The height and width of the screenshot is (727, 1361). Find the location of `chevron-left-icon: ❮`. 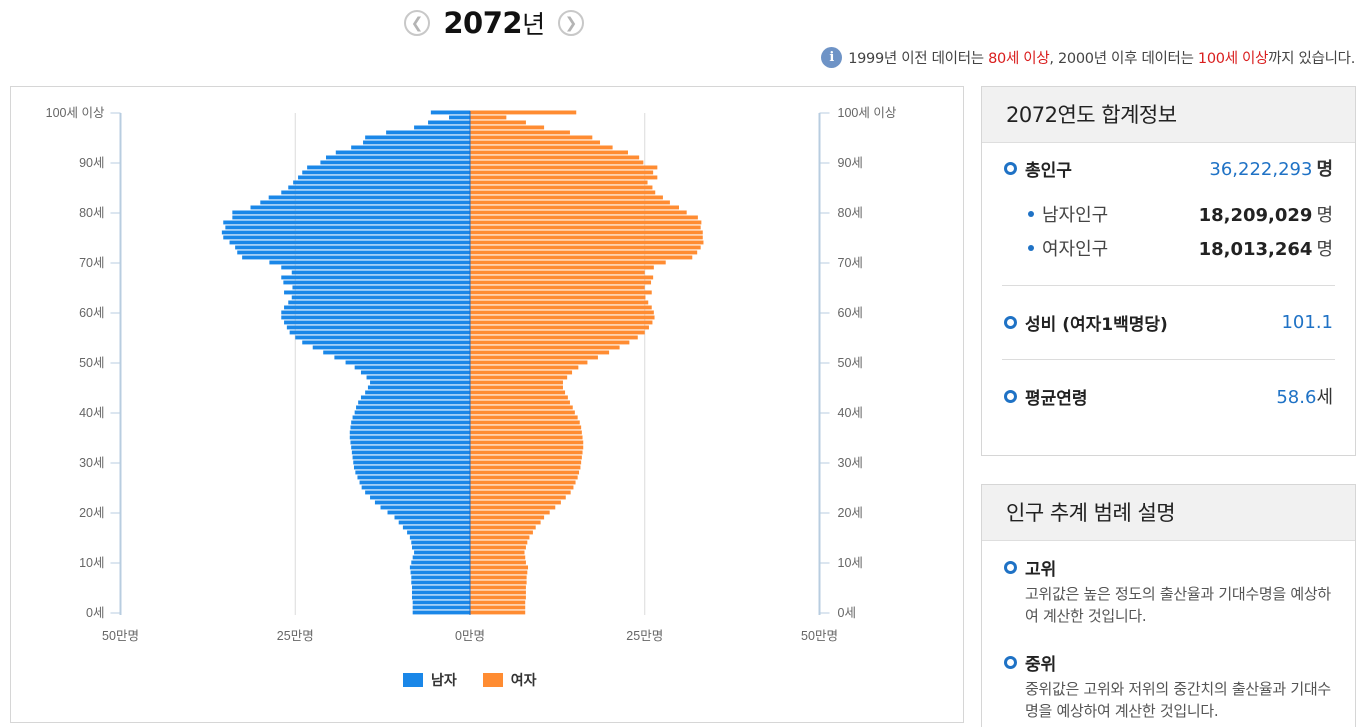

chevron-left-icon: ❮ is located at coordinates (417, 23).